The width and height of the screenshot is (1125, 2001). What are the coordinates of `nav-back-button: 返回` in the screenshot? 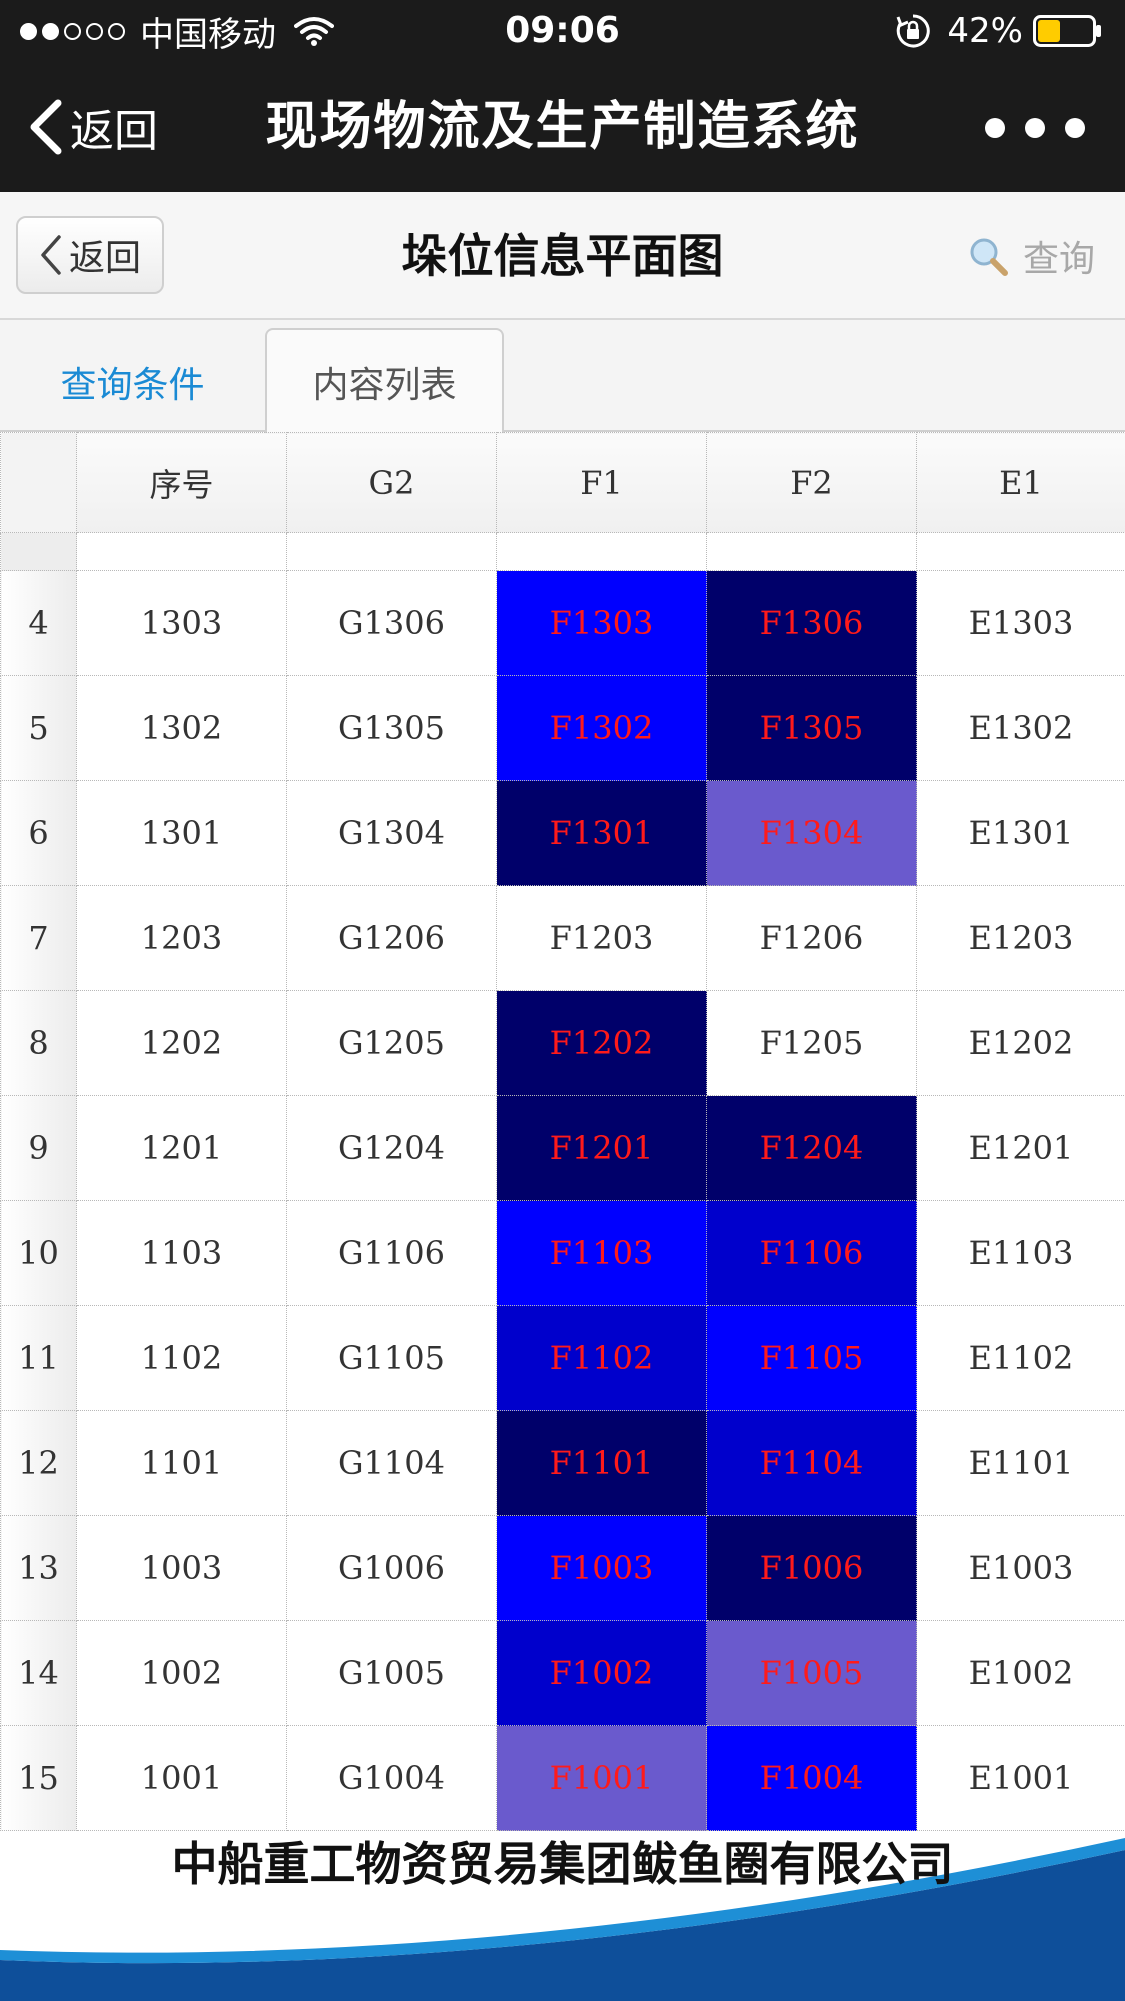 It's located at (93, 127).